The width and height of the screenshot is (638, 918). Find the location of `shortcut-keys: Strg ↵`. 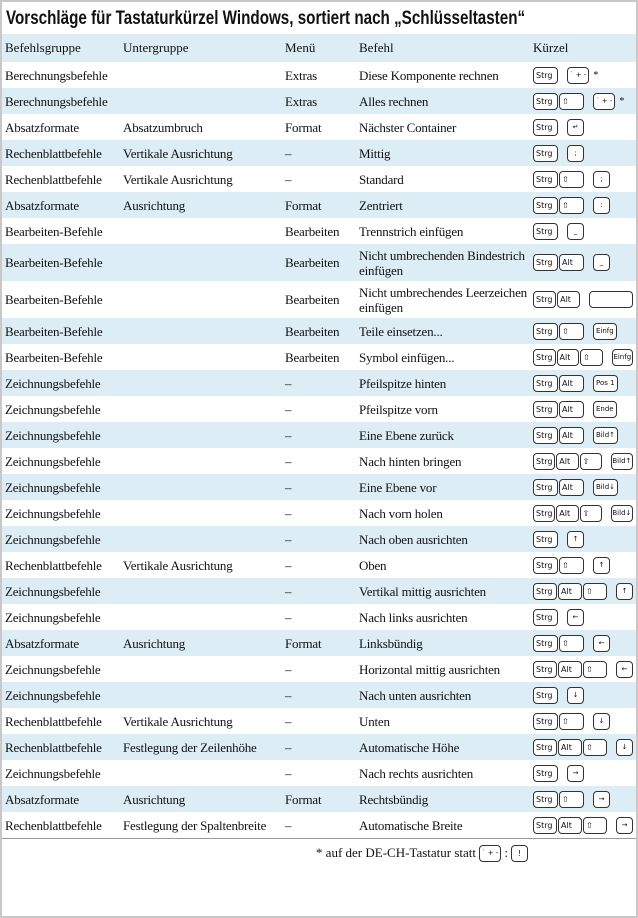

shortcut-keys: Strg ↵ is located at coordinates (583, 127).